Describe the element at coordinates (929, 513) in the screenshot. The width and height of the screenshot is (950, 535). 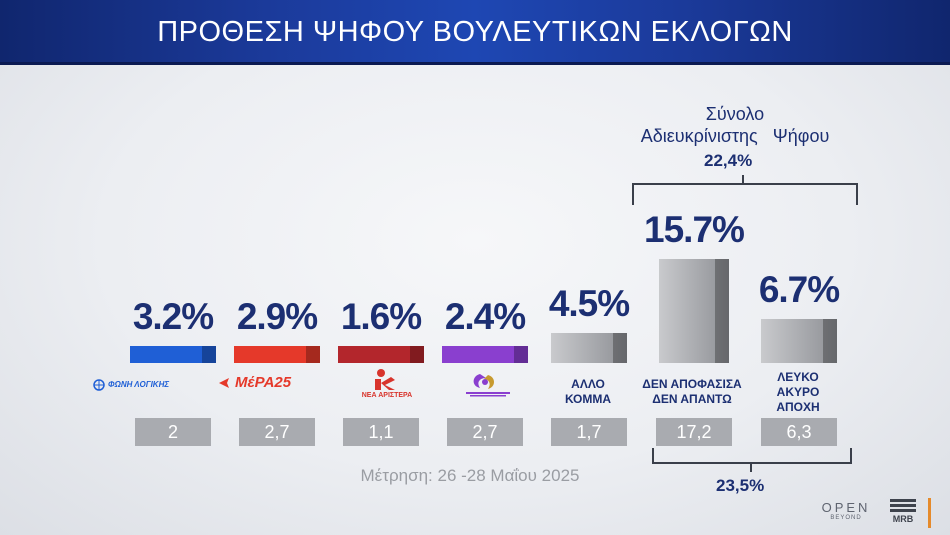
I see `accent-divider` at that location.